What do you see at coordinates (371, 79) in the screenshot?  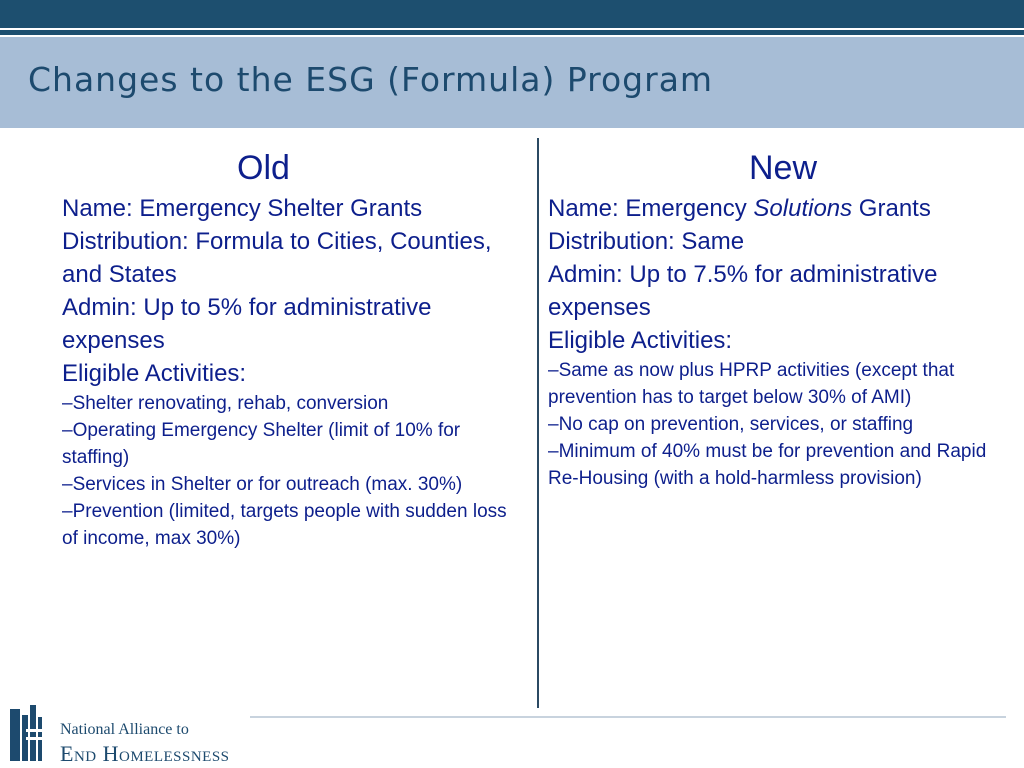 I see `slide-title: Changes to the ESG (Formula) Program` at bounding box center [371, 79].